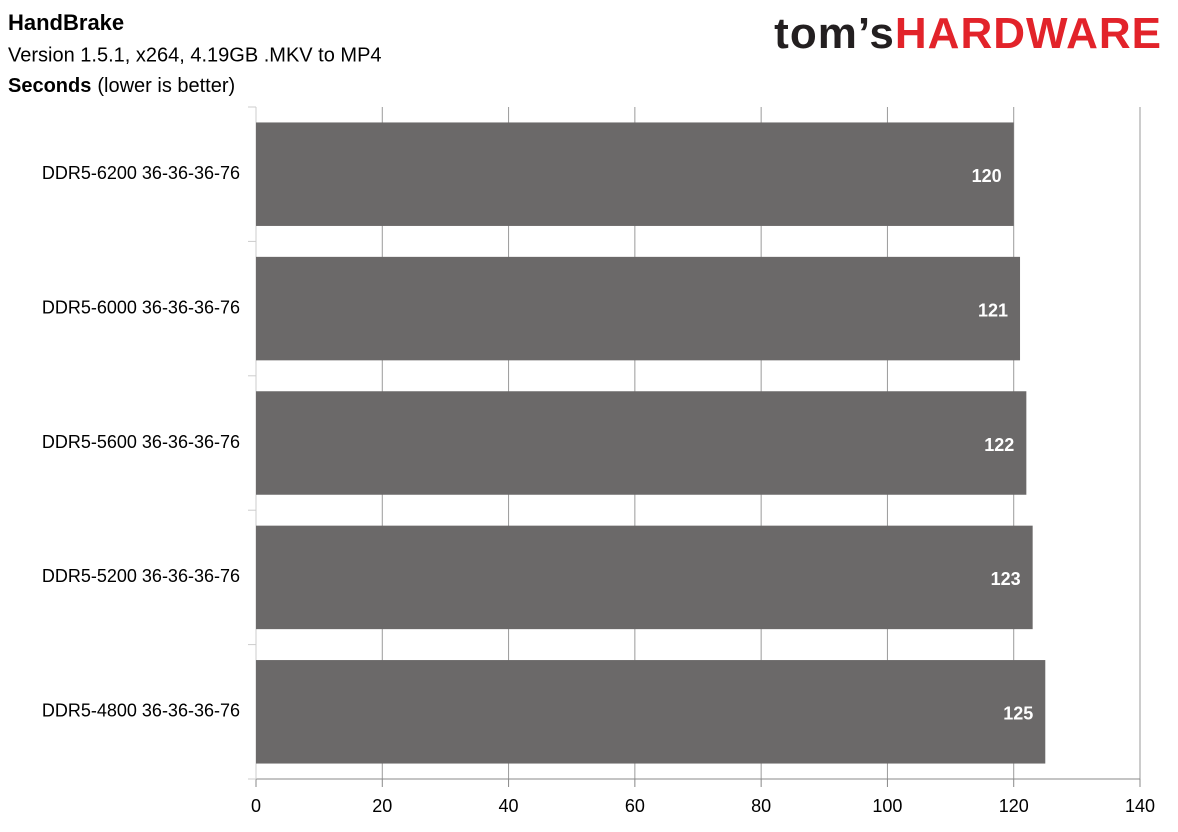 The image size is (1178, 832). I want to click on axis-label: Seconds (lower is better), so click(121, 86).